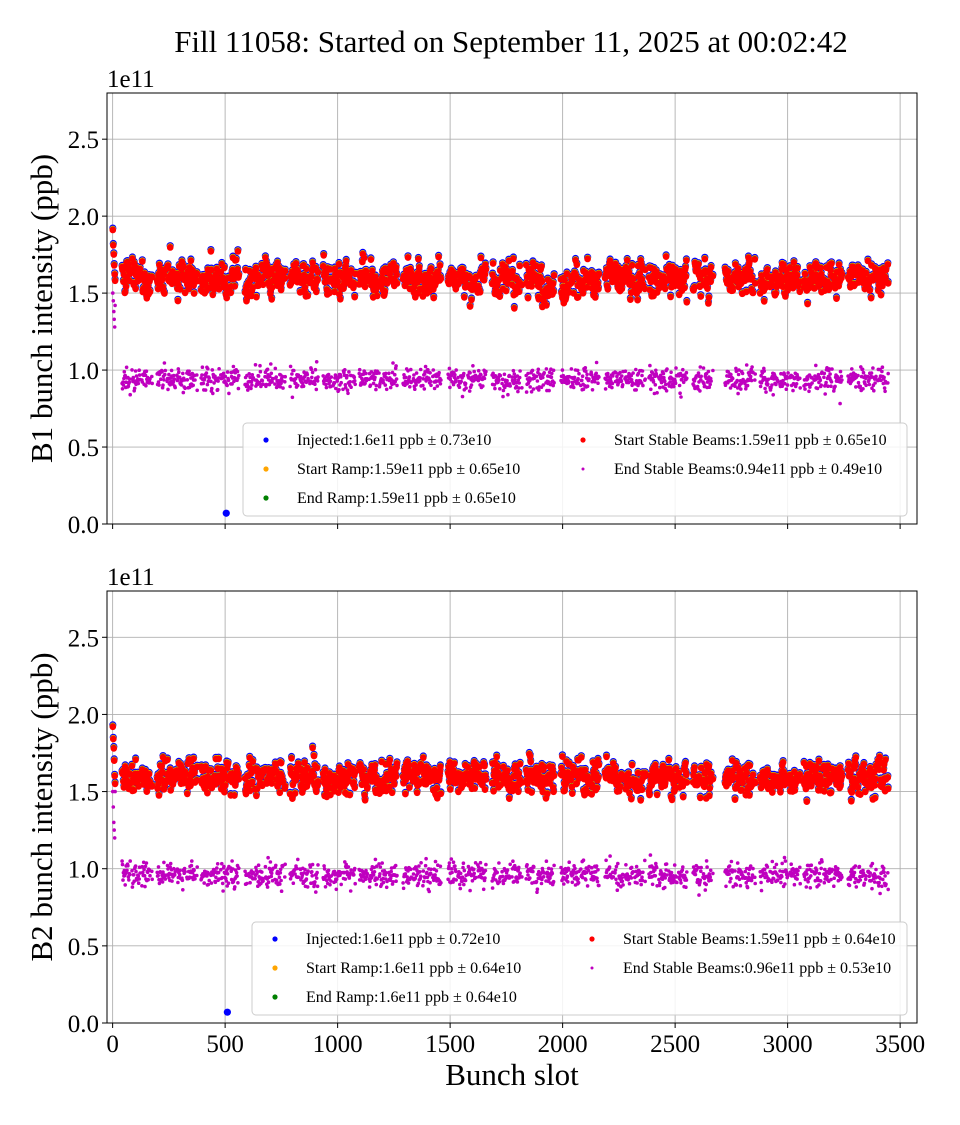 Image resolution: width=960 pixels, height=1125 pixels. What do you see at coordinates (226, 513) in the screenshot?
I see `outlier-point` at bounding box center [226, 513].